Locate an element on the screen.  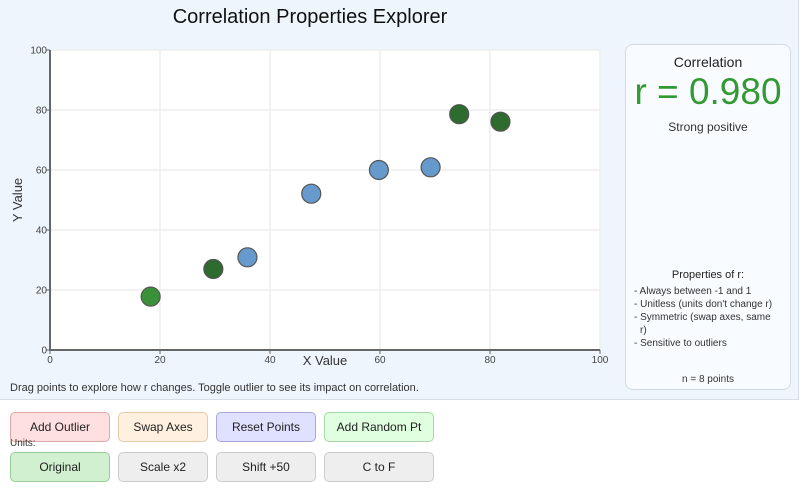
swap-axes-button: Swap Axes is located at coordinates (163, 427).